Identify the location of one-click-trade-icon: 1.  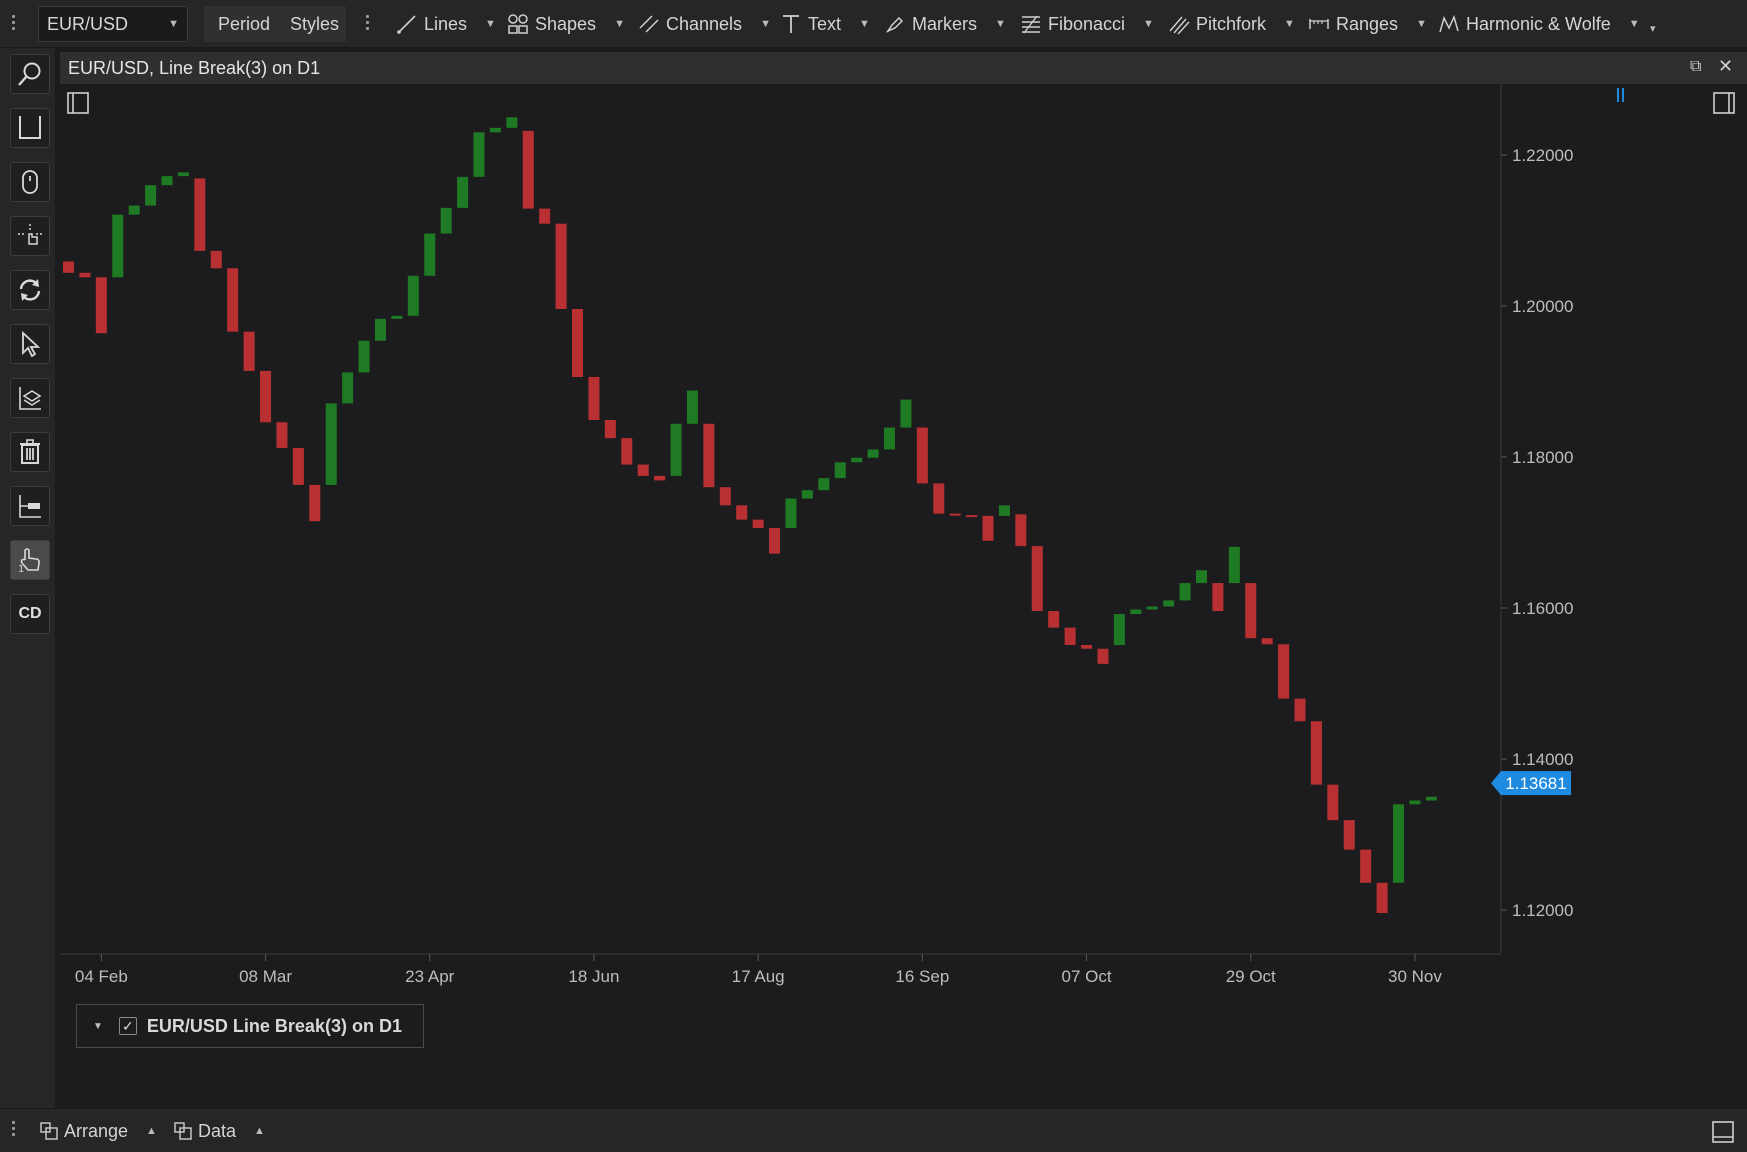
(29, 561).